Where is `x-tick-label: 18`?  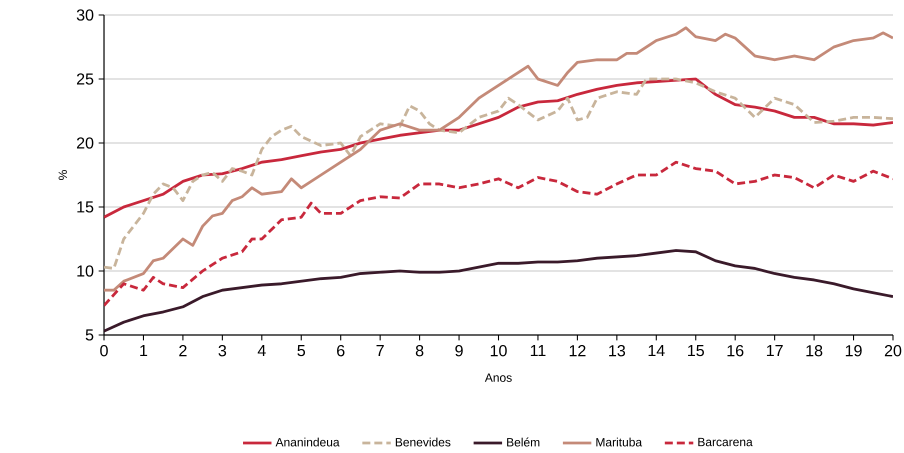 x-tick-label: 18 is located at coordinates (814, 350).